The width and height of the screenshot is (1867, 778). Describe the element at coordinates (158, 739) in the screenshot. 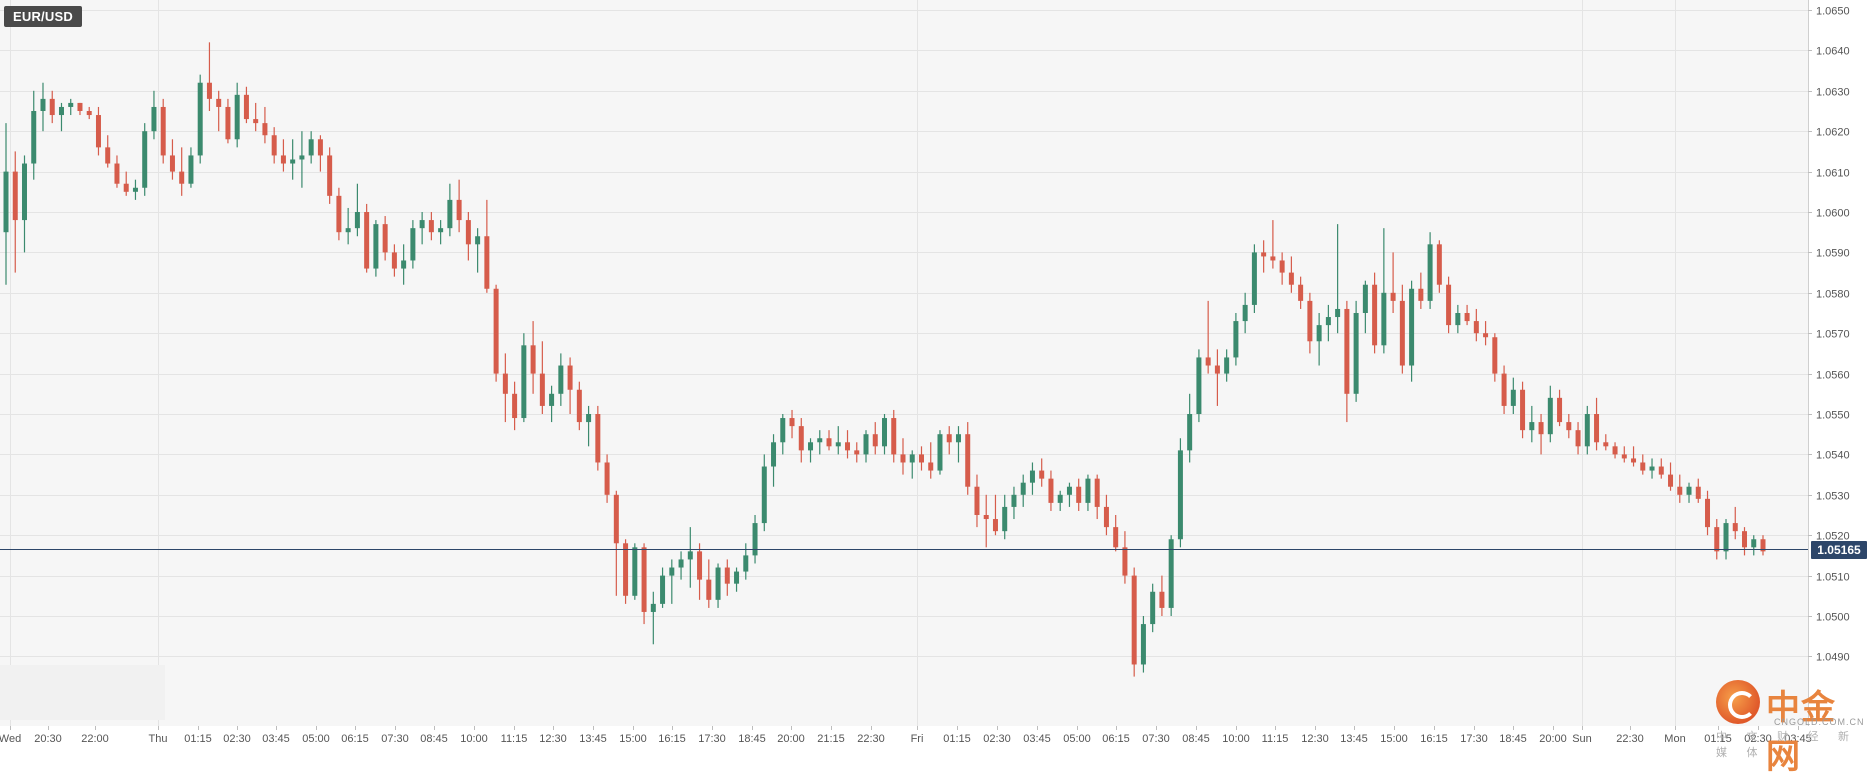

I see `x-tick-label: Thu` at that location.